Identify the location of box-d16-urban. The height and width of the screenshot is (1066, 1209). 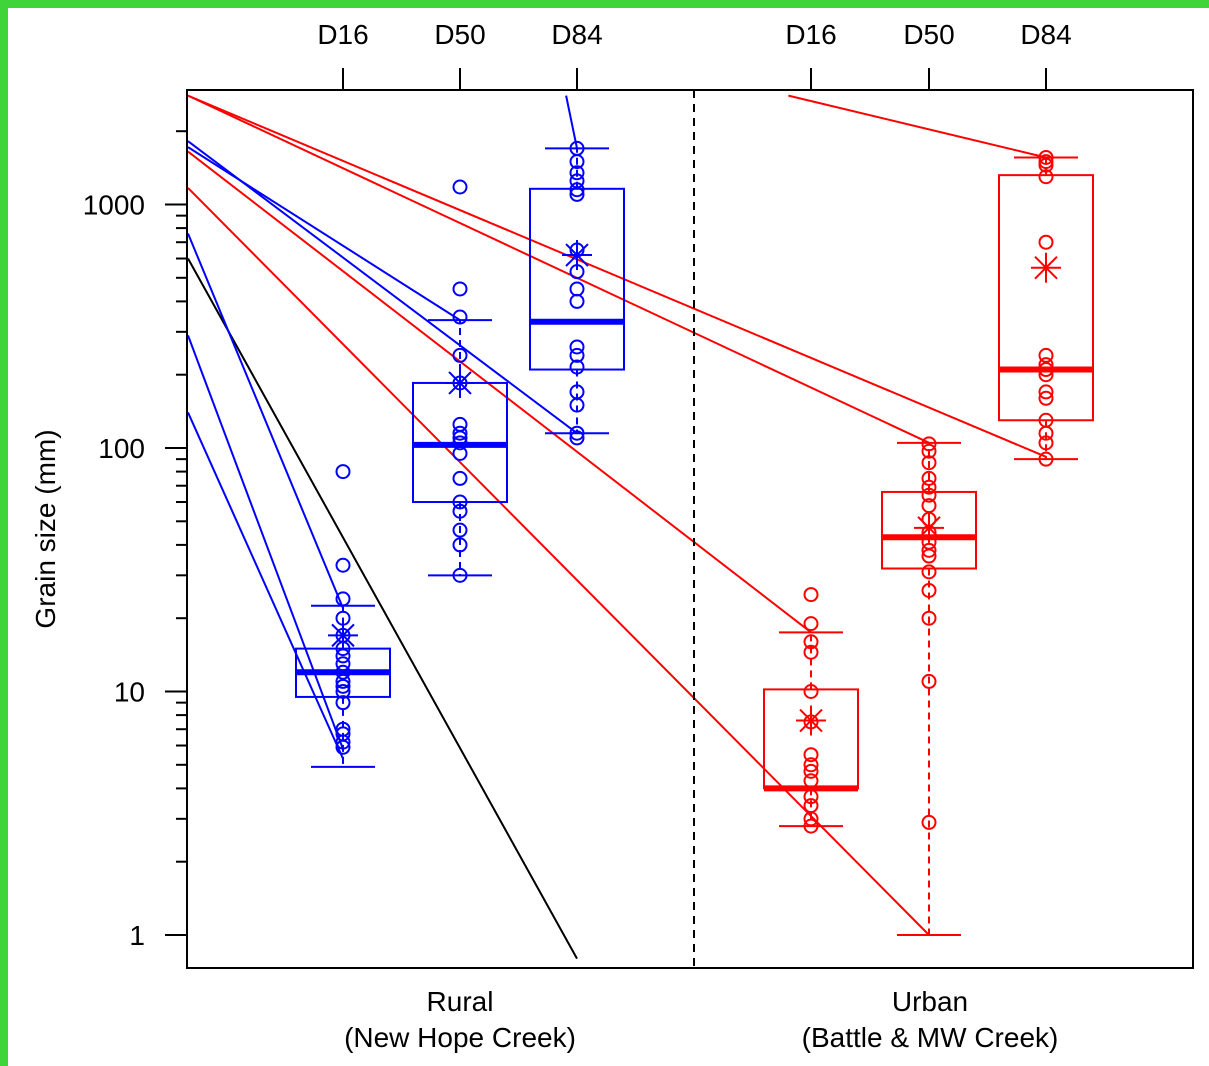
(811, 710).